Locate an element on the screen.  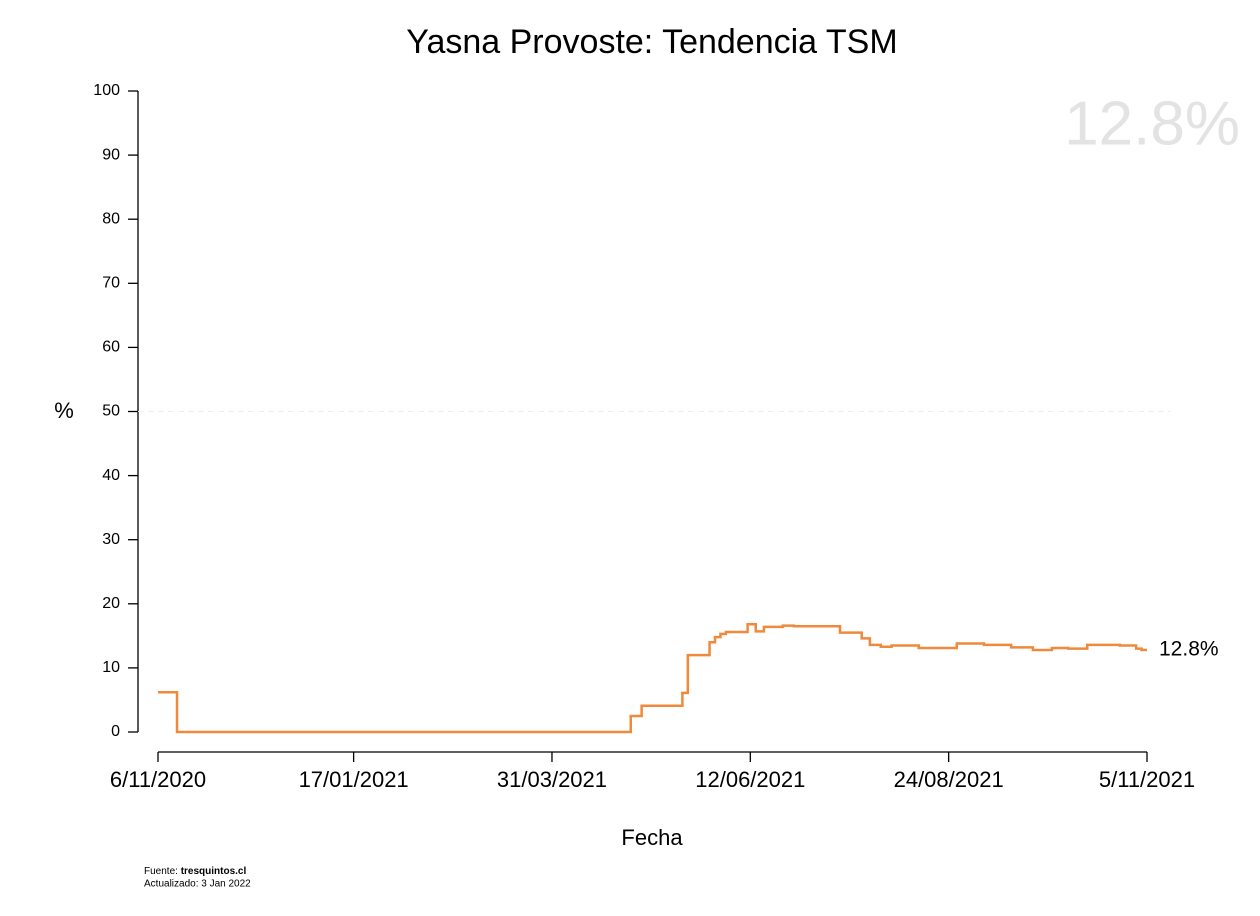
y-axis-label: % is located at coordinates (64, 410).